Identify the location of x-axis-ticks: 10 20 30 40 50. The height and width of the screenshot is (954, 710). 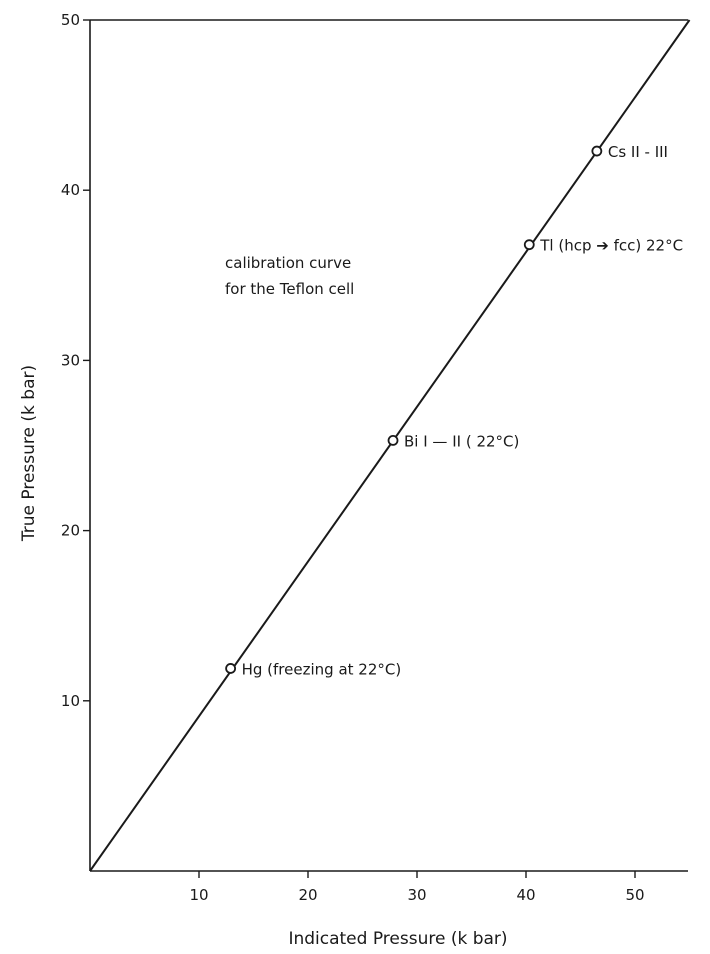
(417, 887).